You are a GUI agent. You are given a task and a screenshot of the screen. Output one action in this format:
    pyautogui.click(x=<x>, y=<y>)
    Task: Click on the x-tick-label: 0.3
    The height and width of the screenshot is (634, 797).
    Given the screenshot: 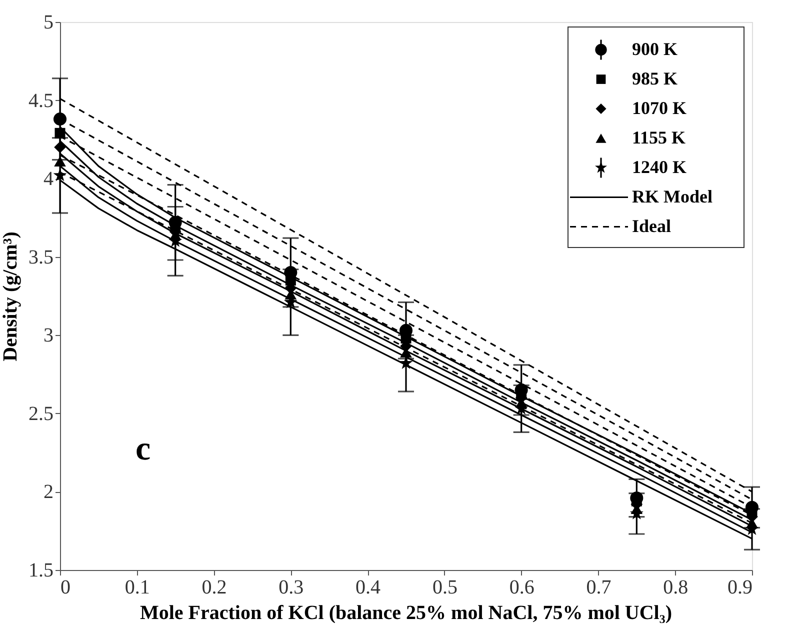 What is the action you would take?
    pyautogui.click(x=291, y=587)
    